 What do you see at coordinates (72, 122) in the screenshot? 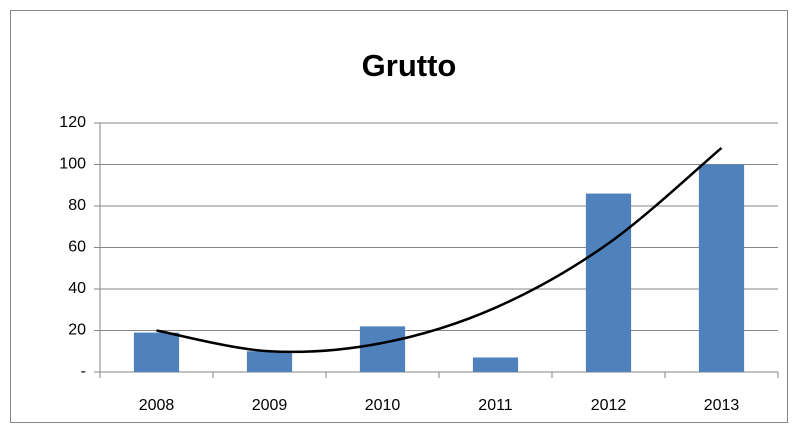
I see `y-tick-label: 120` at bounding box center [72, 122].